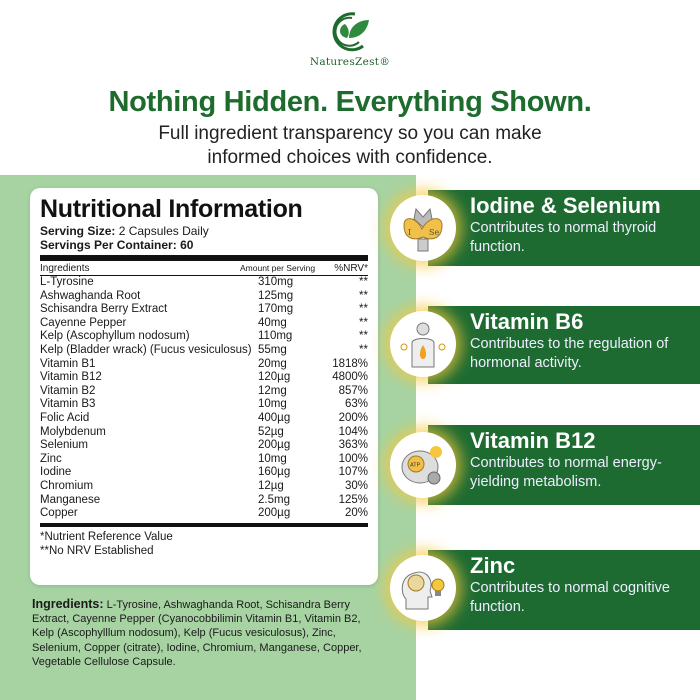 This screenshot has height=700, width=700. Describe the element at coordinates (90, 295) in the screenshot. I see `ingredient-name: Ashwaghanda Root` at that location.